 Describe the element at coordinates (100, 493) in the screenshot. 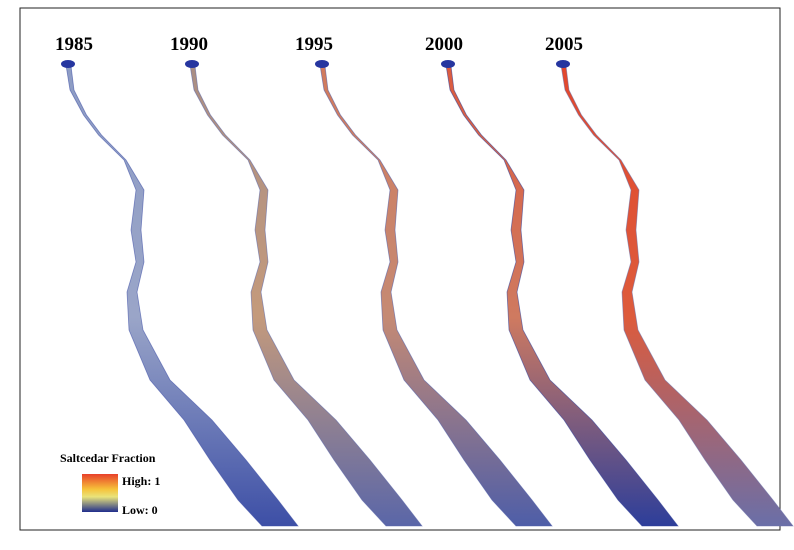

I see `legend-ramp` at that location.